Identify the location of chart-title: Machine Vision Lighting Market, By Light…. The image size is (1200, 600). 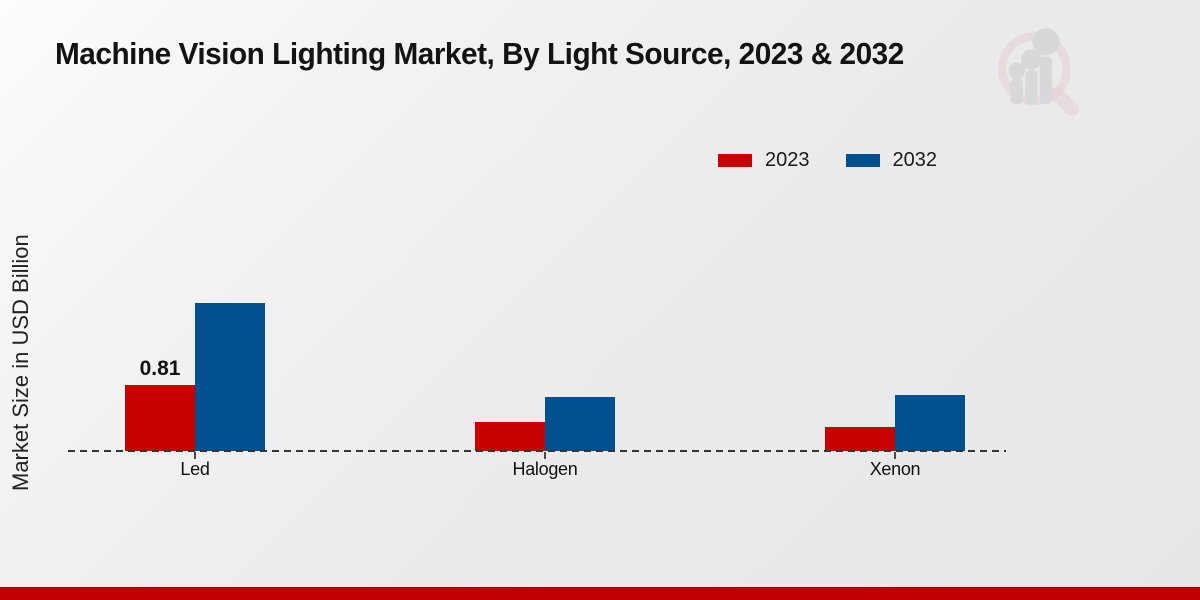
(479, 53).